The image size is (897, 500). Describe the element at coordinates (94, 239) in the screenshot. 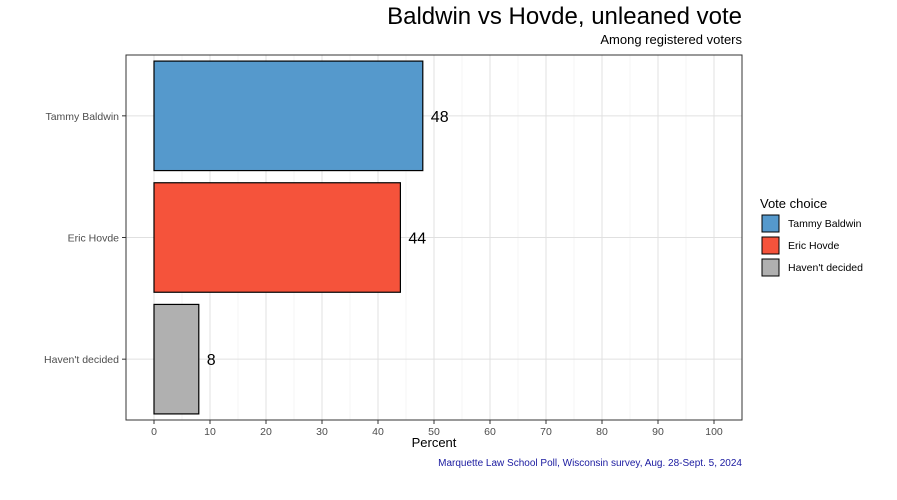

I see `y-tick-label: Eric Hovde` at that location.